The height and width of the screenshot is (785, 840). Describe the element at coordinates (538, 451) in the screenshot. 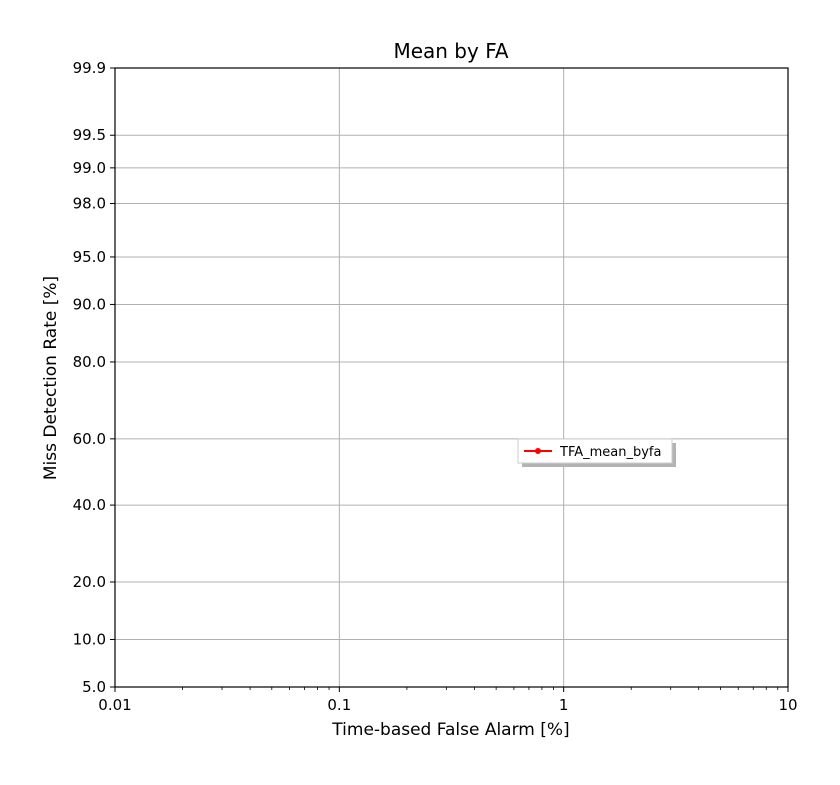

I see `legend-marker-swatch` at that location.